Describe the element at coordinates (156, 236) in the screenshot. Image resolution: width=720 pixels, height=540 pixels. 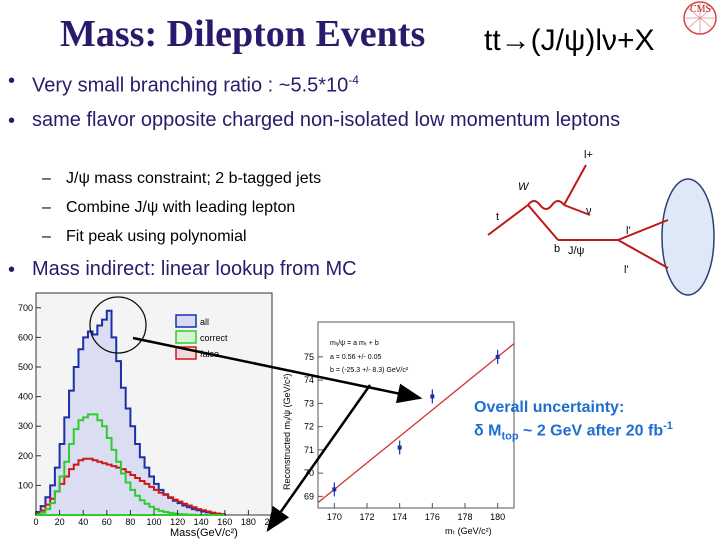
I see `subbullet-3: Fit peak using polynomial` at that location.